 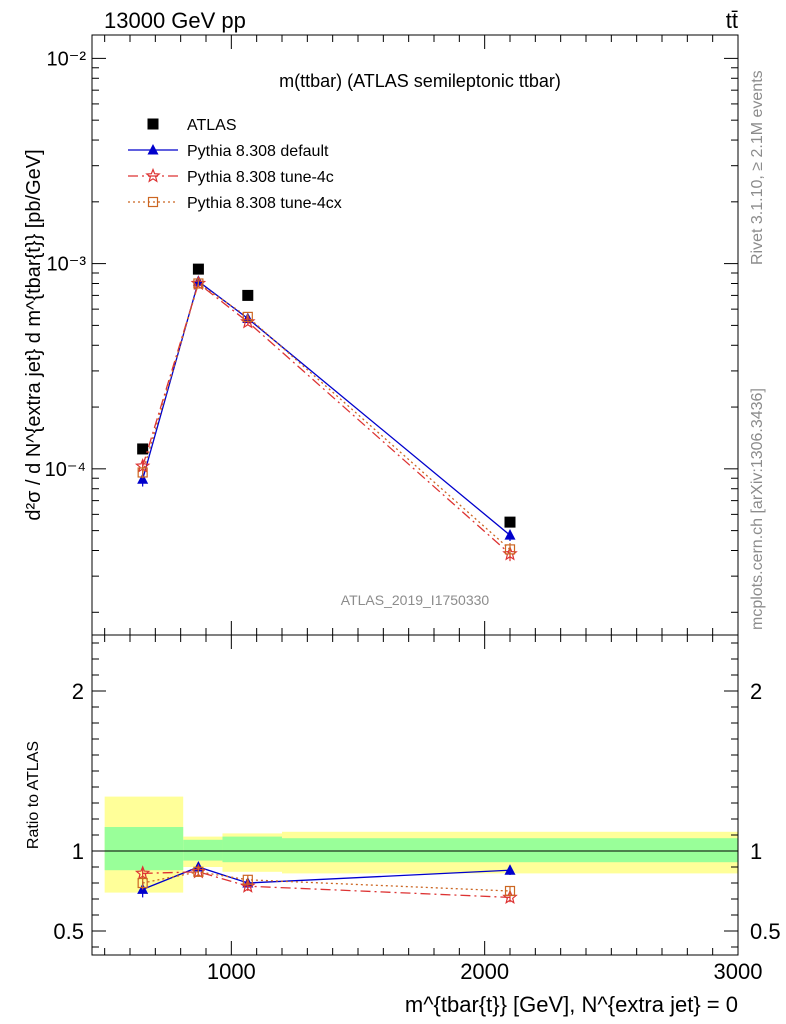 I want to click on legend-label: Pythia 8.308 tune-4c, so click(x=260, y=177).